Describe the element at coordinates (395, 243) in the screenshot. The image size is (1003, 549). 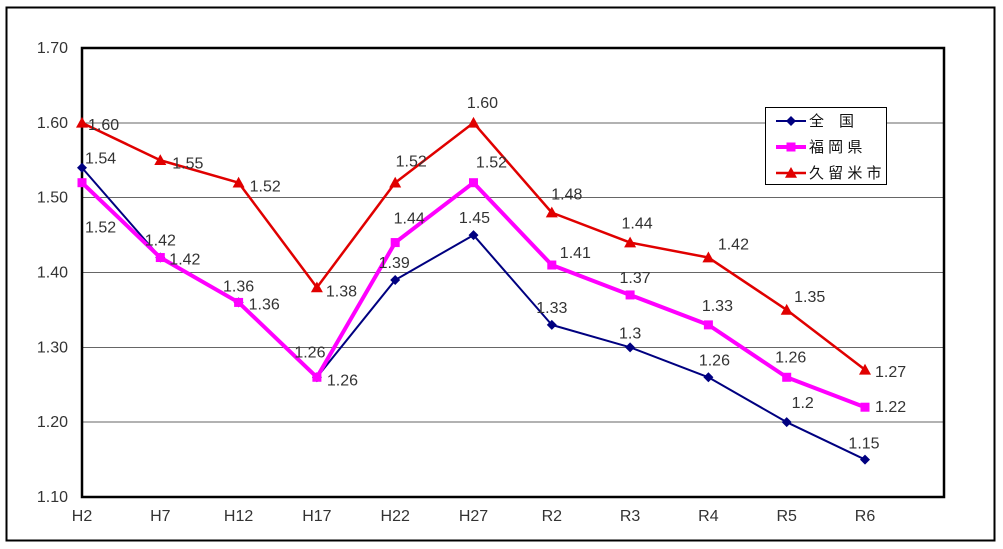
I see `marker-fukuoka-h22` at that location.